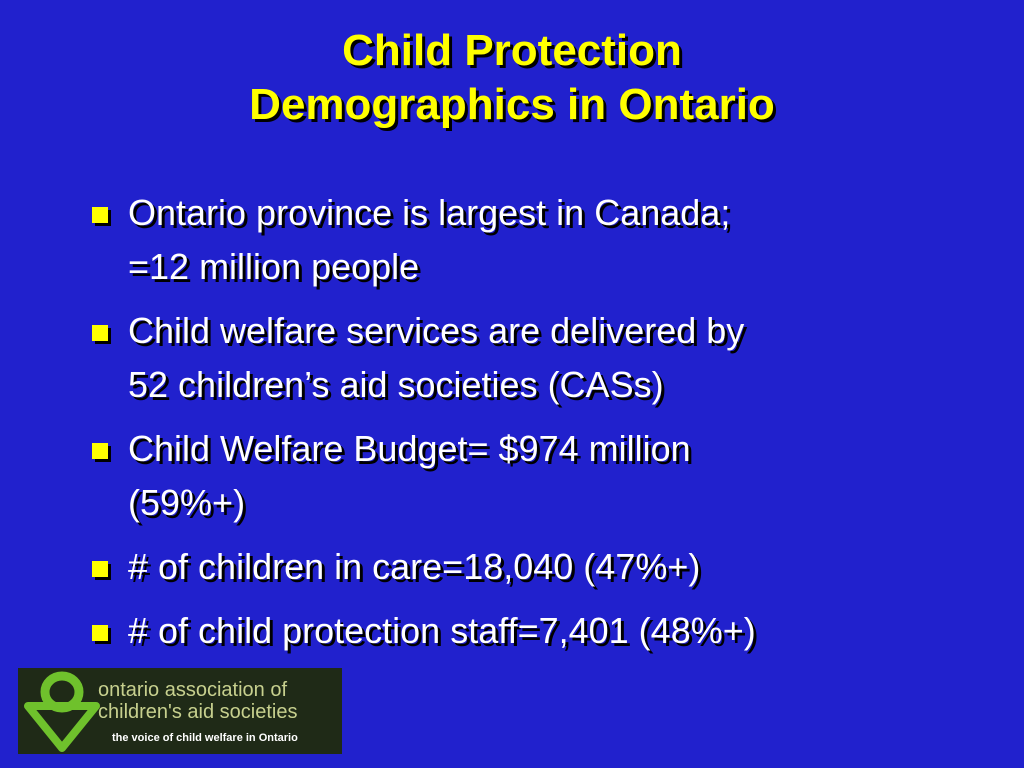 The image size is (1024, 768). What do you see at coordinates (429, 212) in the screenshot?
I see `bullet-text-line: Ontario province is largest in Canada;` at bounding box center [429, 212].